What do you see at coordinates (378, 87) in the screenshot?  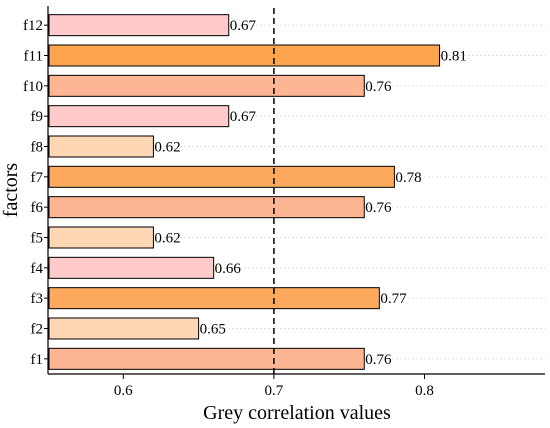 I see `data-label-f10: 0.76` at bounding box center [378, 87].